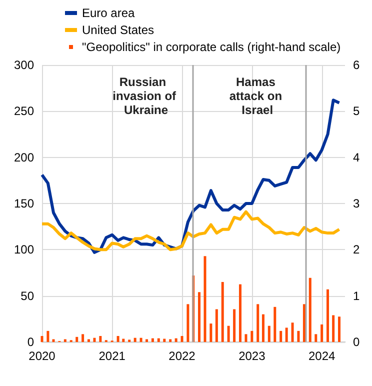  Describe the element at coordinates (145, 96) in the screenshot. I see `ref-line-label: Russian invasion of Ukraine` at that location.